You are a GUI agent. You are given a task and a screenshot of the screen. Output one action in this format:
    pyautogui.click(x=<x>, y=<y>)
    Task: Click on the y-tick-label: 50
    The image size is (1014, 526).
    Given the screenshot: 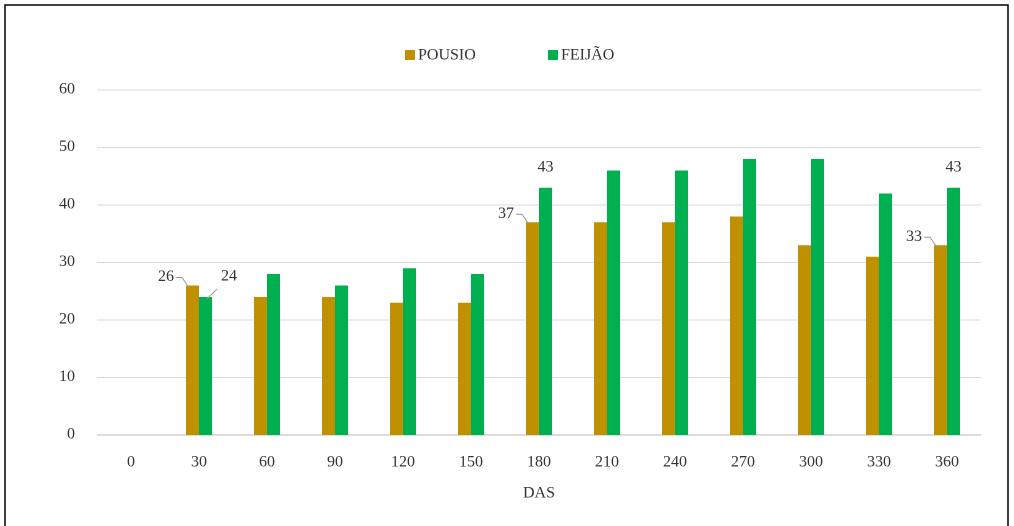 What is the action you would take?
    pyautogui.click(x=67, y=146)
    